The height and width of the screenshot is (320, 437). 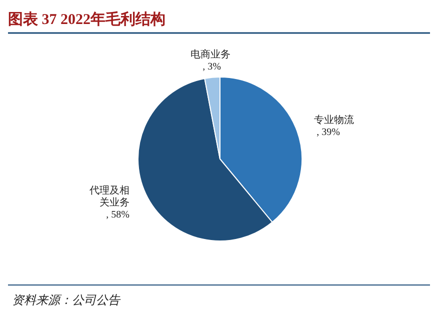 What do you see at coordinates (327, 132) in the screenshot?
I see `data-label: , 39%` at bounding box center [327, 132].